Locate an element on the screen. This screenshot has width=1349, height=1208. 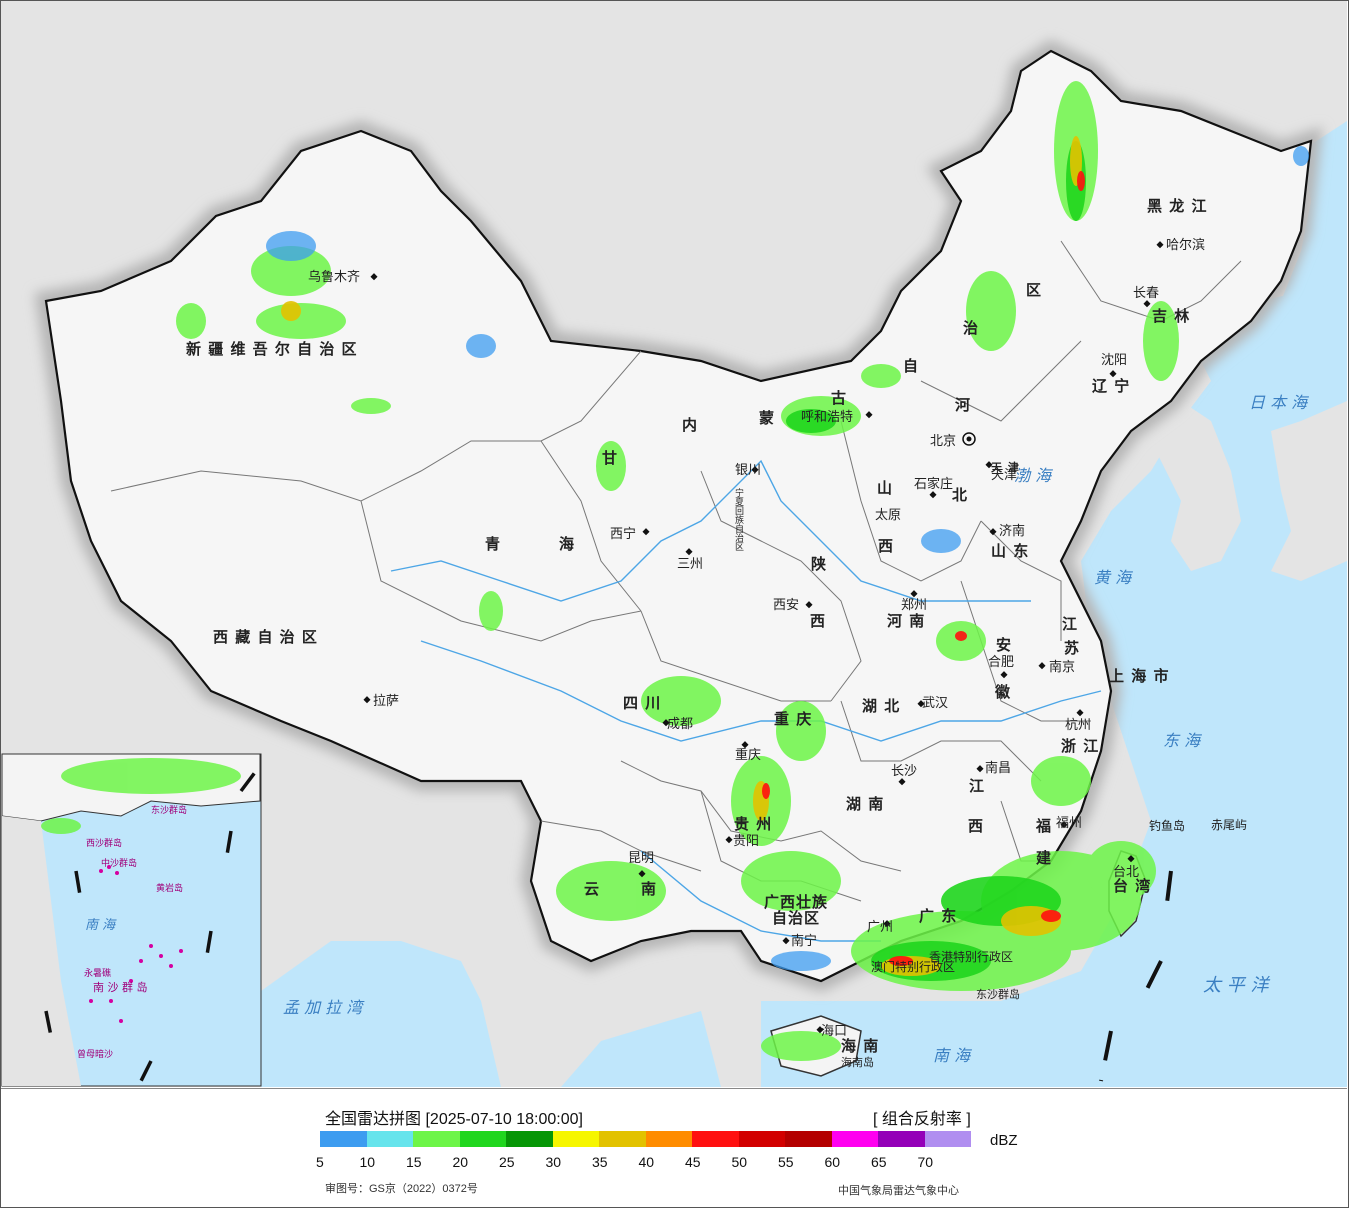
label-shanghai: 上 海 市 is located at coordinates (1139, 676).